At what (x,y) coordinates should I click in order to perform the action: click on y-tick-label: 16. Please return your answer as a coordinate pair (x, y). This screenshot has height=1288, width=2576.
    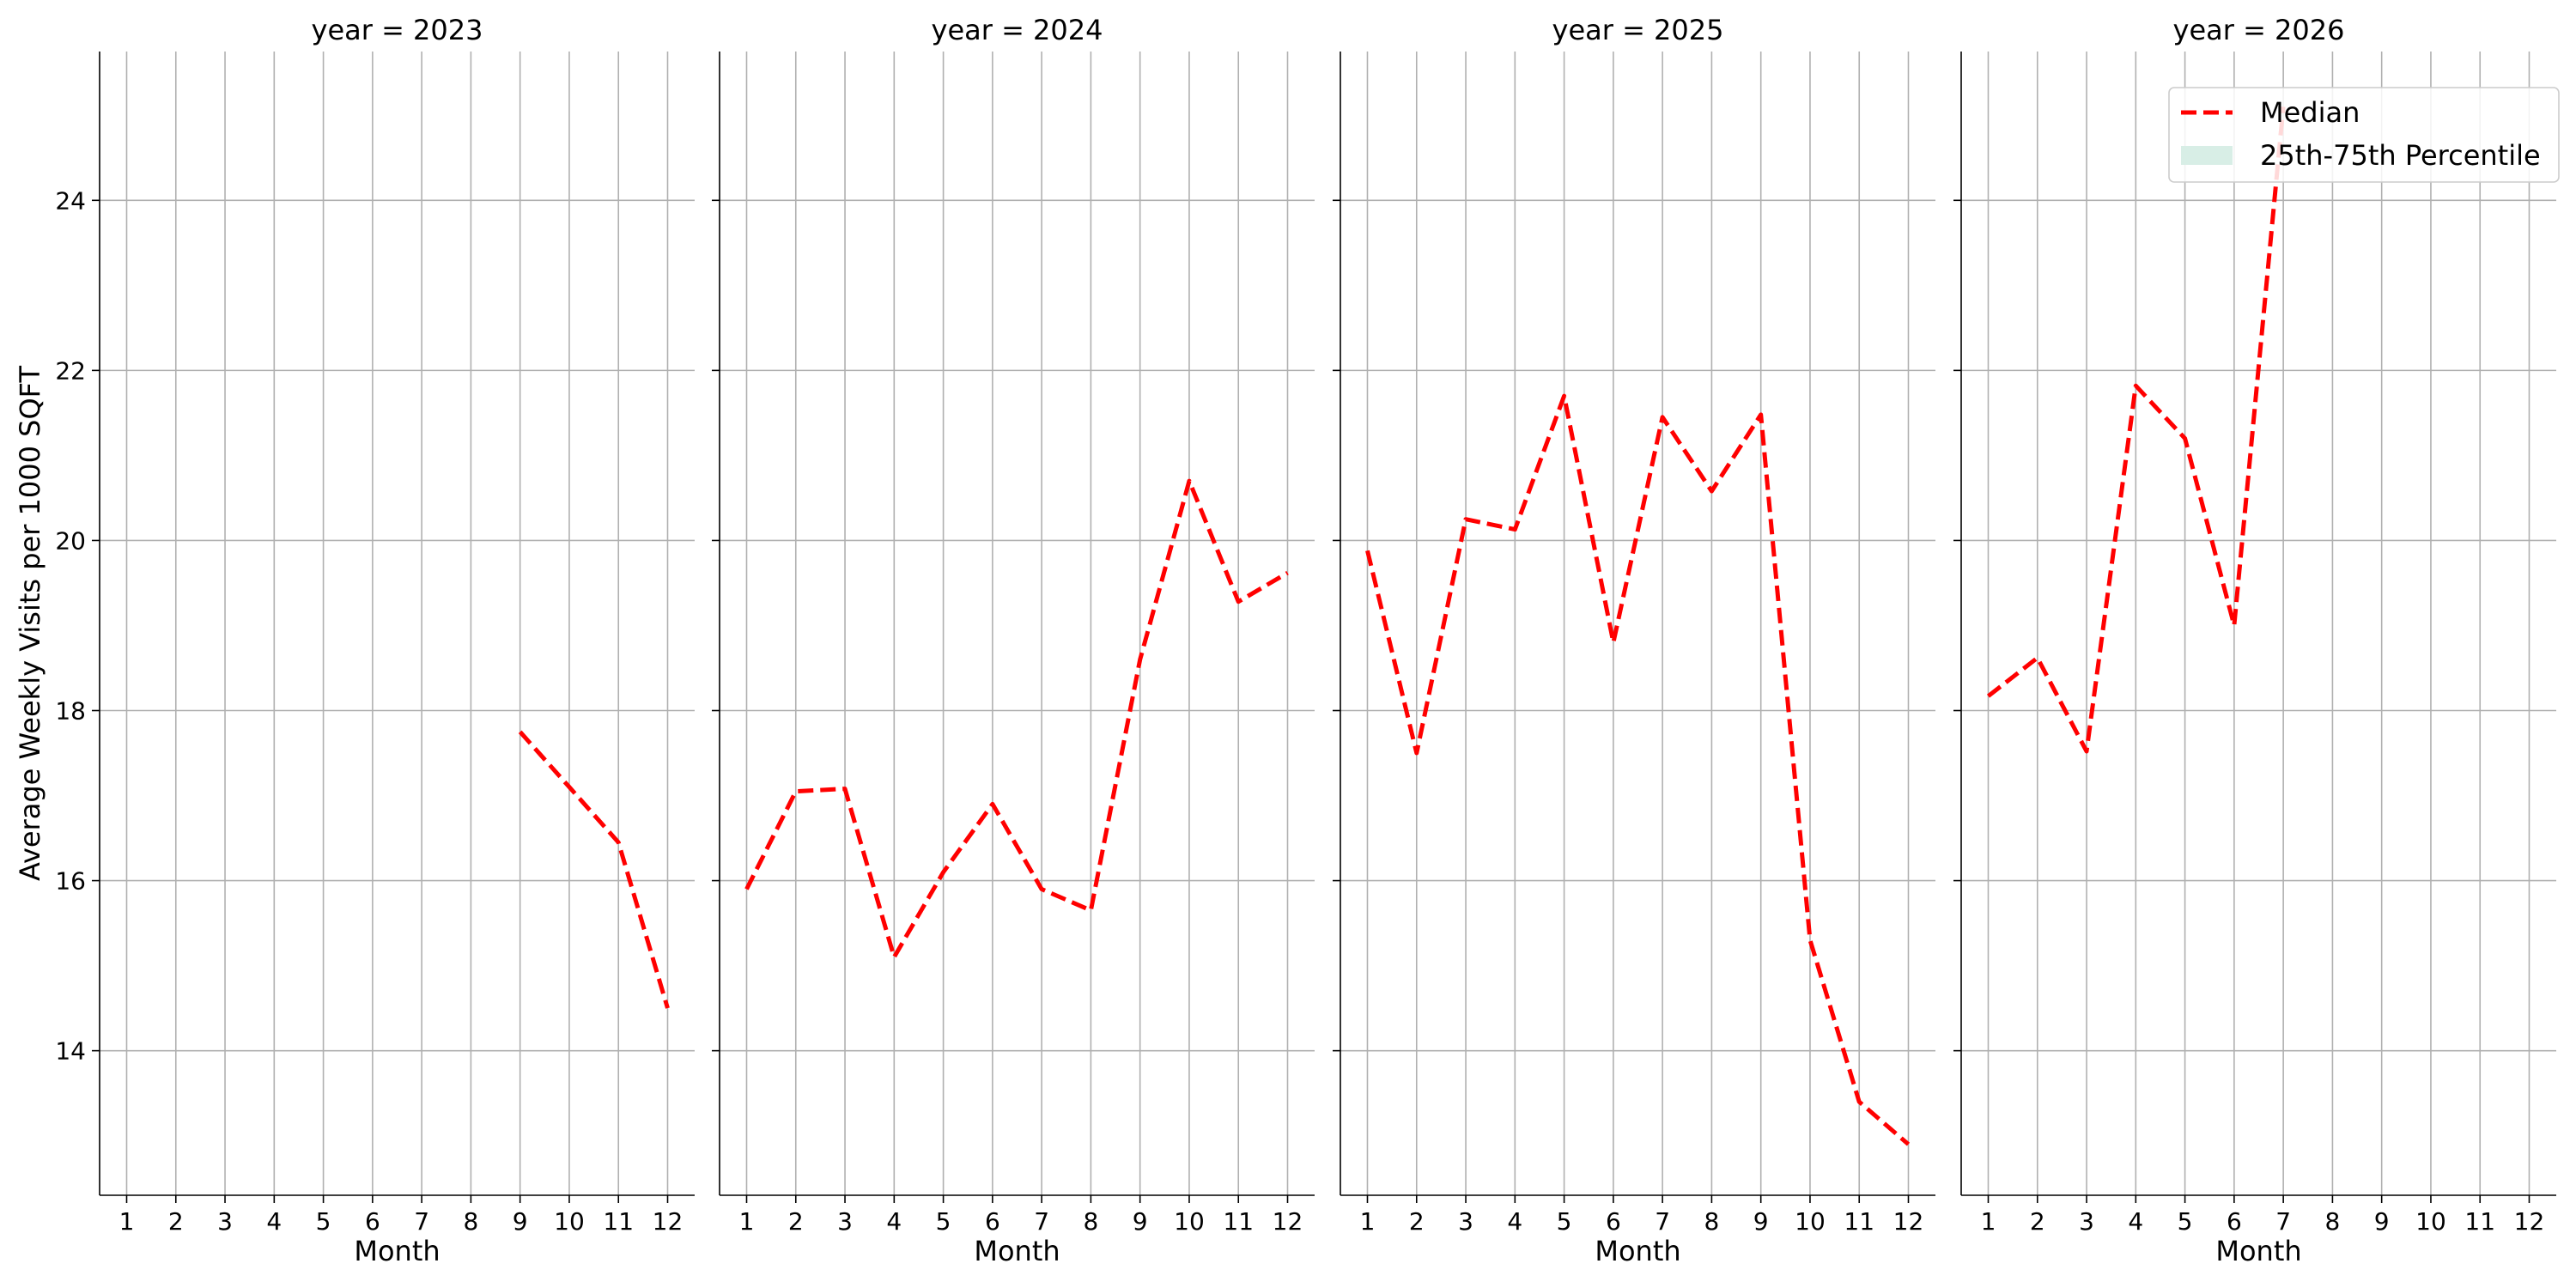
    Looking at the image, I should click on (70, 881).